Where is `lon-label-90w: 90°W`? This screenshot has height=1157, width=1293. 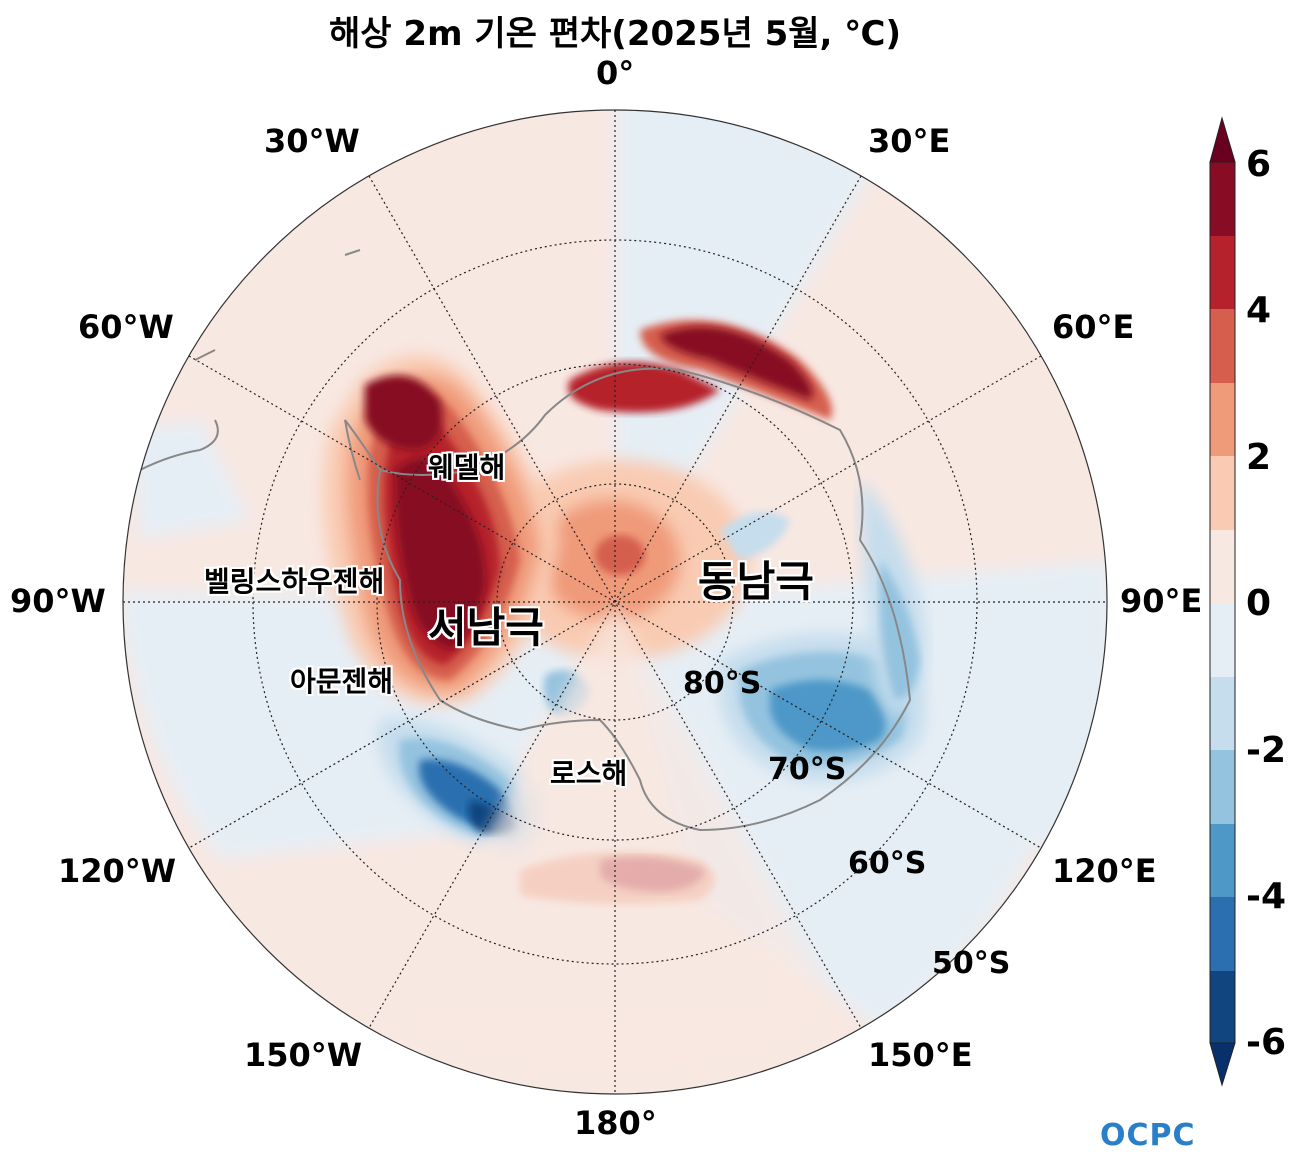 lon-label-90w: 90°W is located at coordinates (58, 601).